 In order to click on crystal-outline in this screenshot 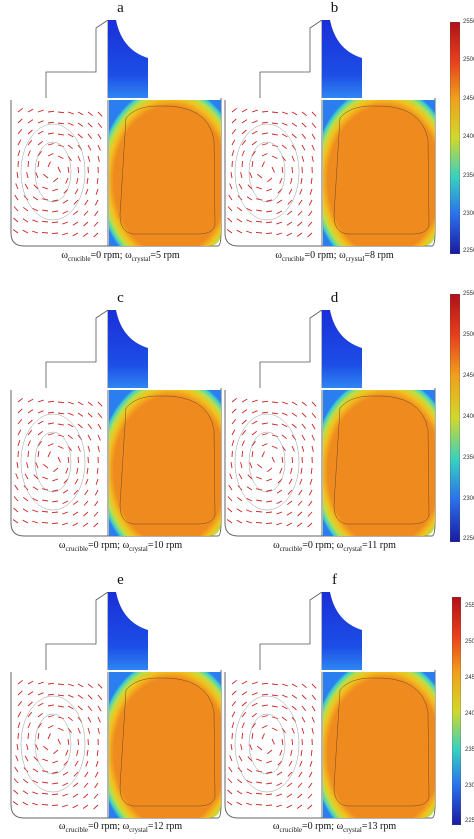, I will do `click(291, 59)`.